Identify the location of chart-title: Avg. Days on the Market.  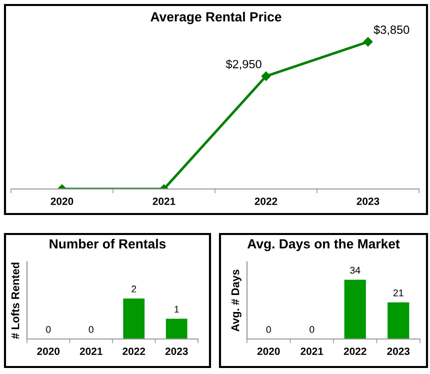
(323, 245).